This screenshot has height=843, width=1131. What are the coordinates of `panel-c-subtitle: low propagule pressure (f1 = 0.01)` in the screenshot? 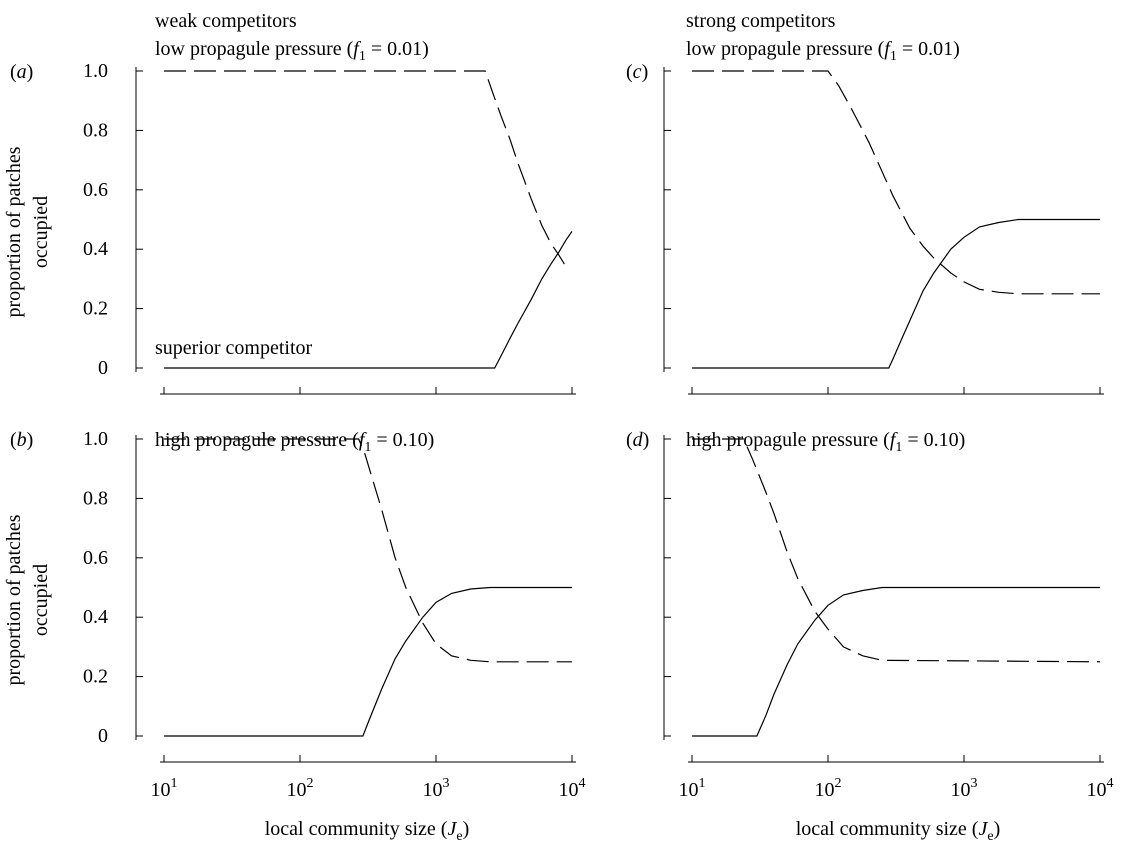 It's located at (823, 51).